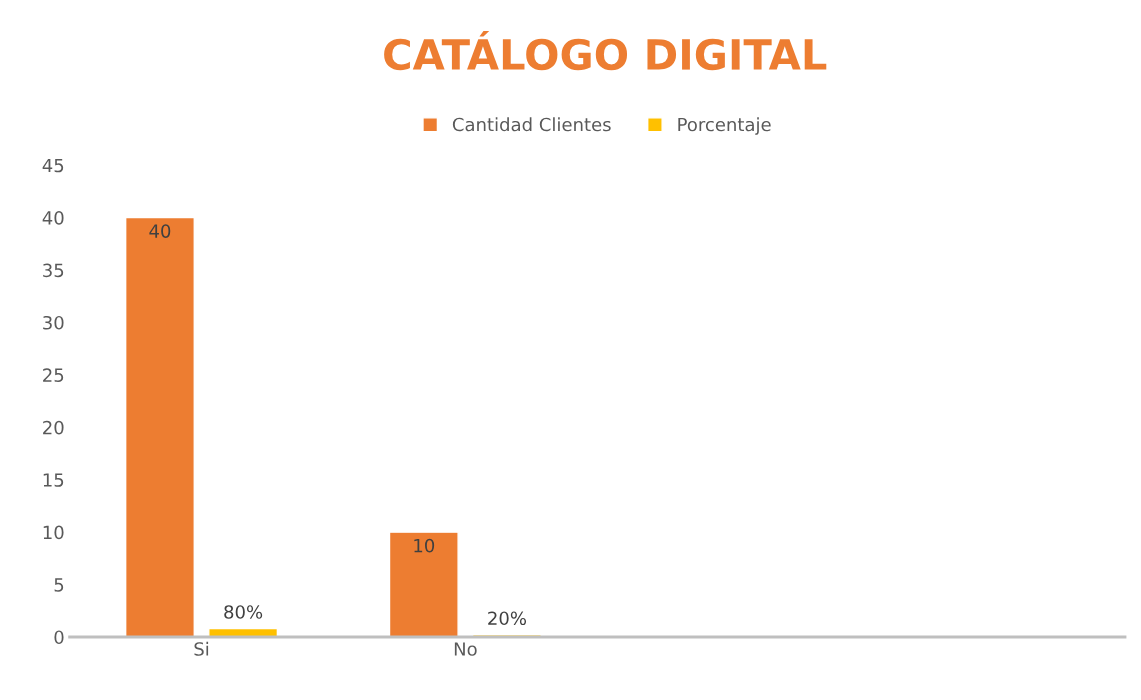  Describe the element at coordinates (53, 218) in the screenshot. I see `y-tick-label: 40` at that location.